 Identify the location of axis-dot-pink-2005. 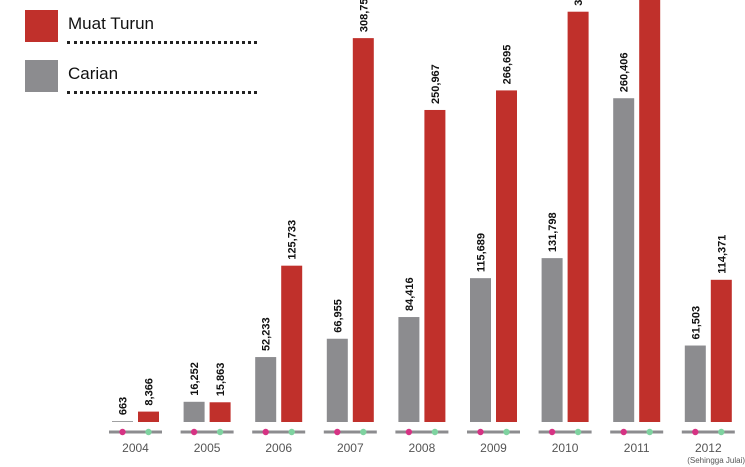
(194, 432).